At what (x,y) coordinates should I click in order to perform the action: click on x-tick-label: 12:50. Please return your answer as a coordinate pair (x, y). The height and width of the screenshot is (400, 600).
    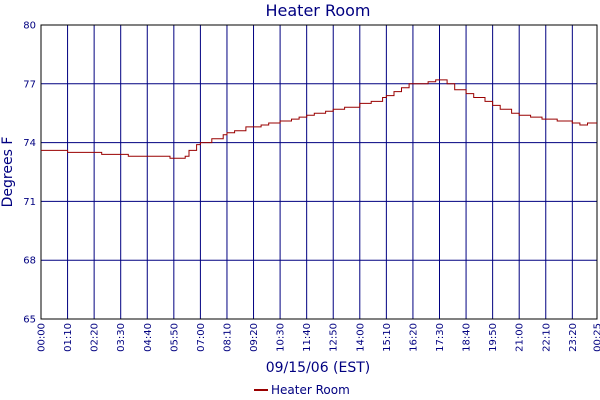
    Looking at the image, I should click on (334, 337).